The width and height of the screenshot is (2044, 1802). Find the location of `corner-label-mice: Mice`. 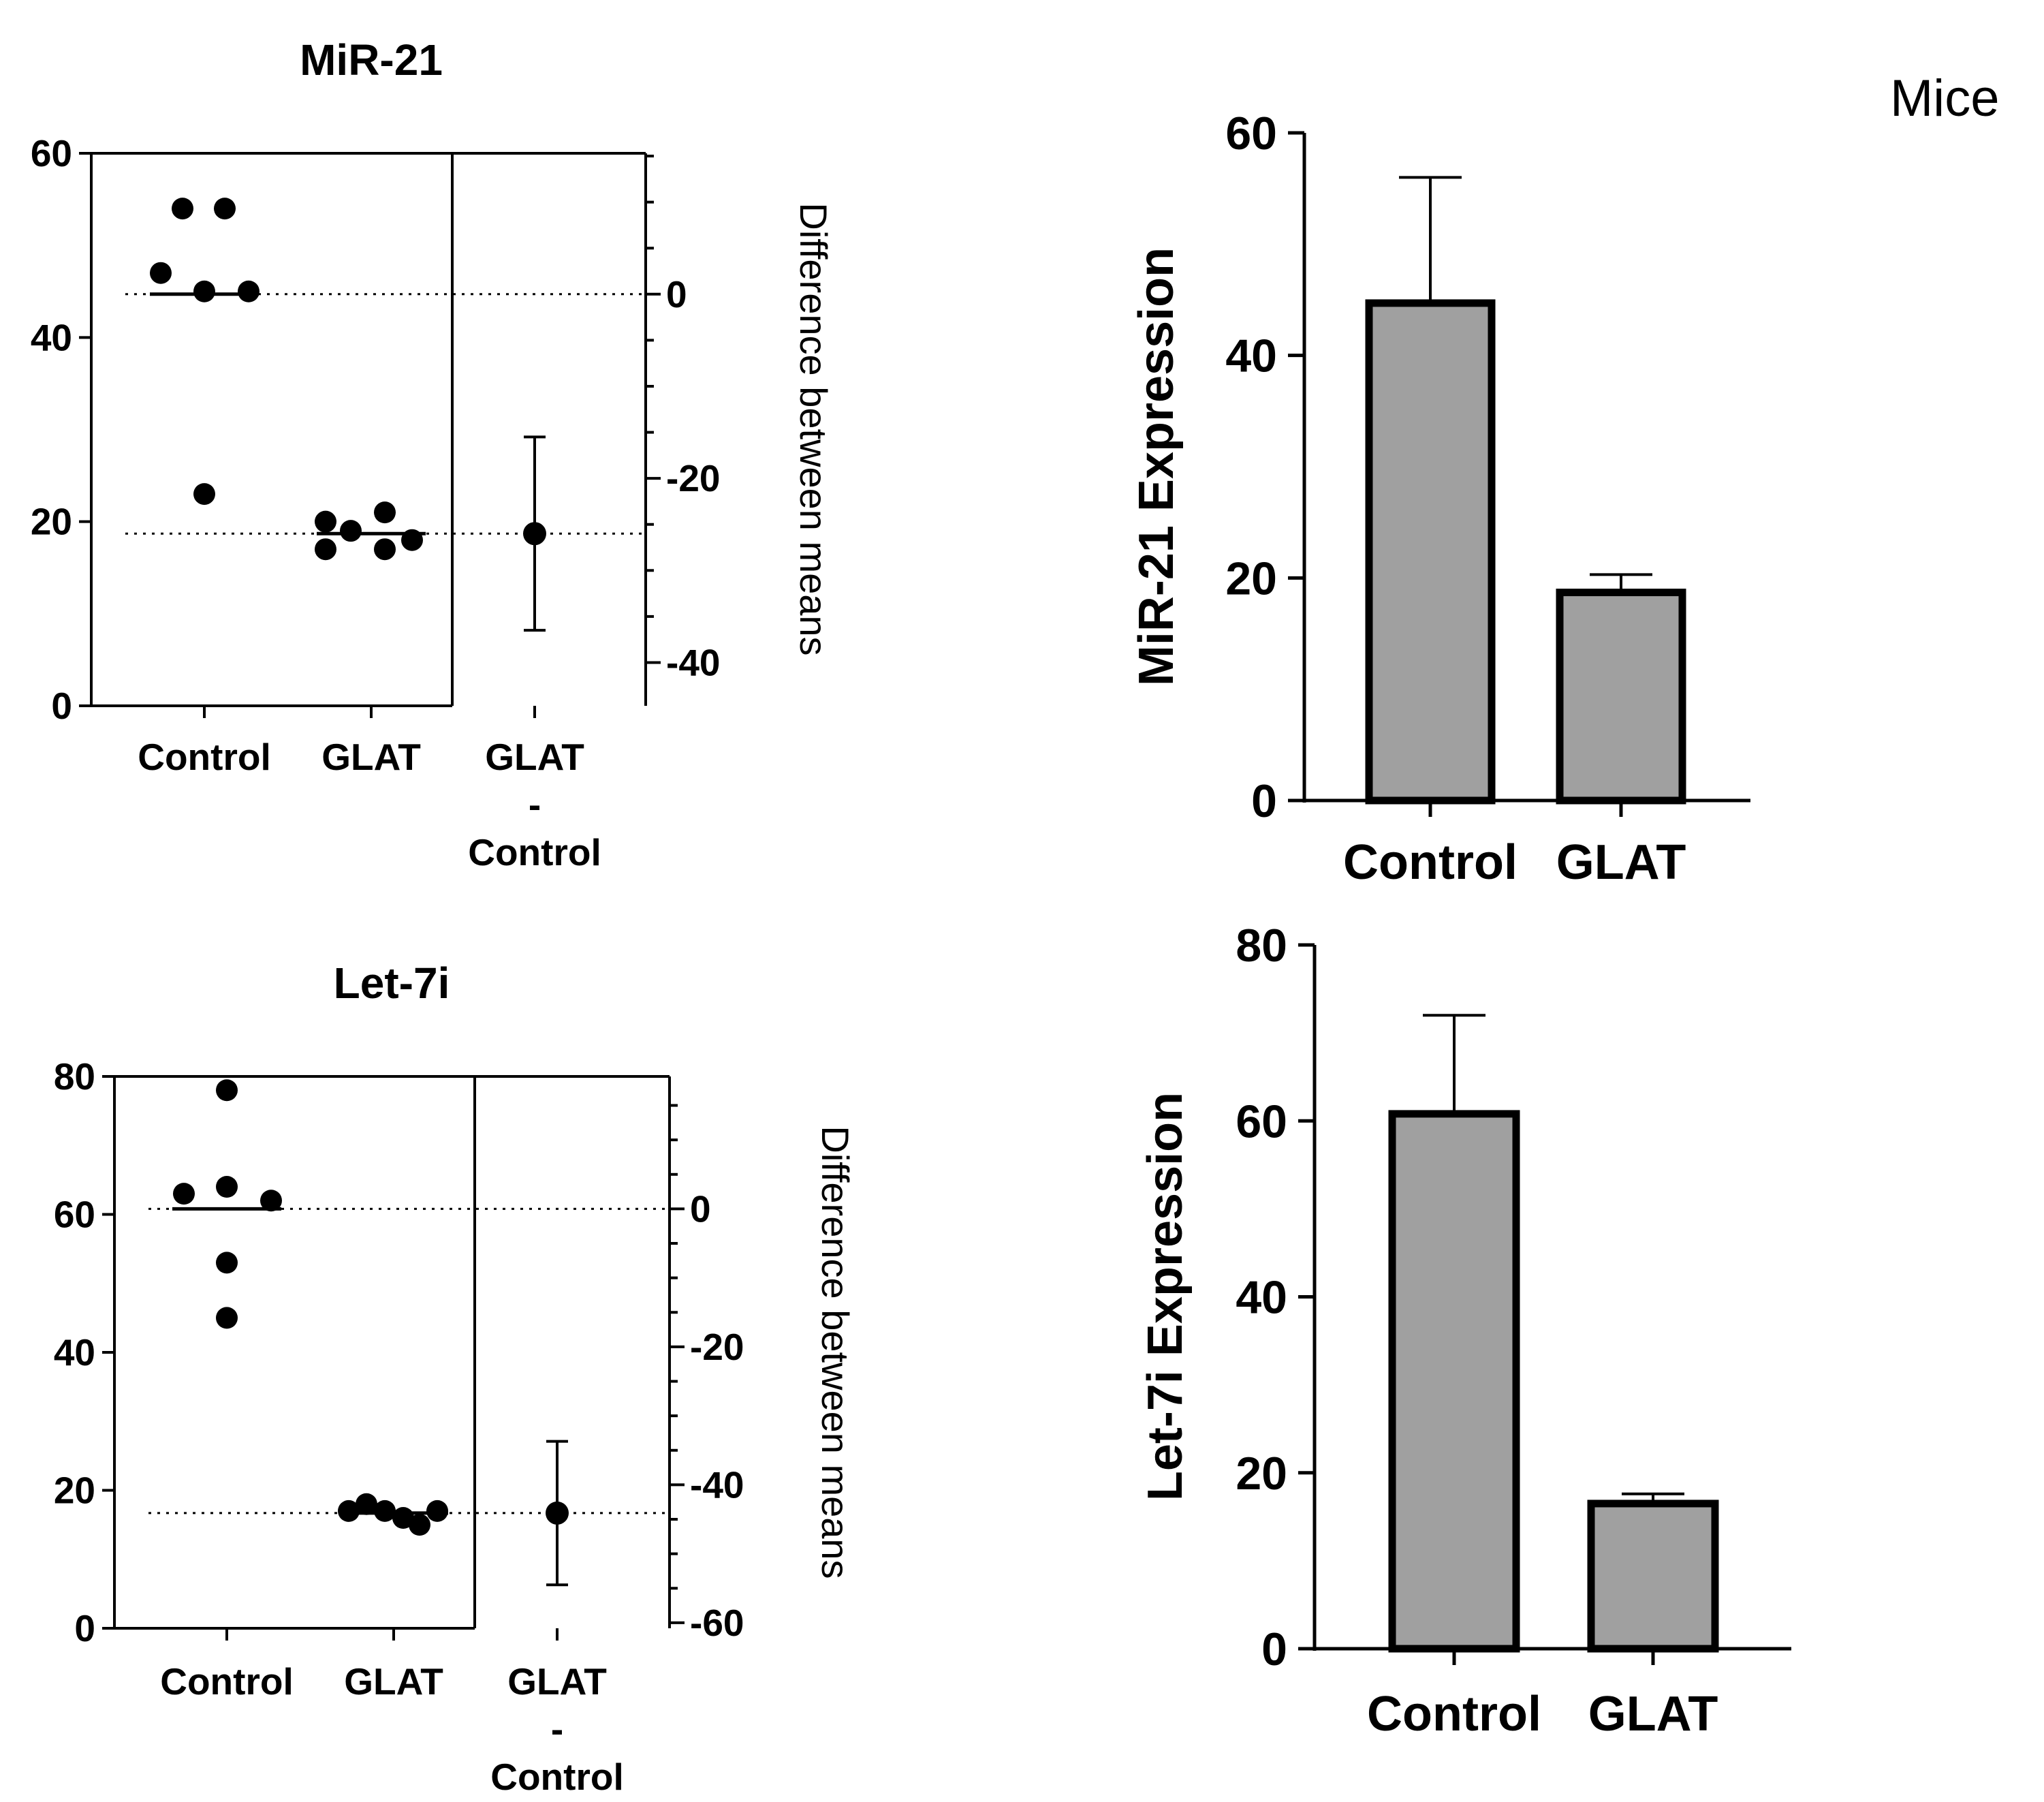

corner-label-mice: Mice is located at coordinates (1944, 98).